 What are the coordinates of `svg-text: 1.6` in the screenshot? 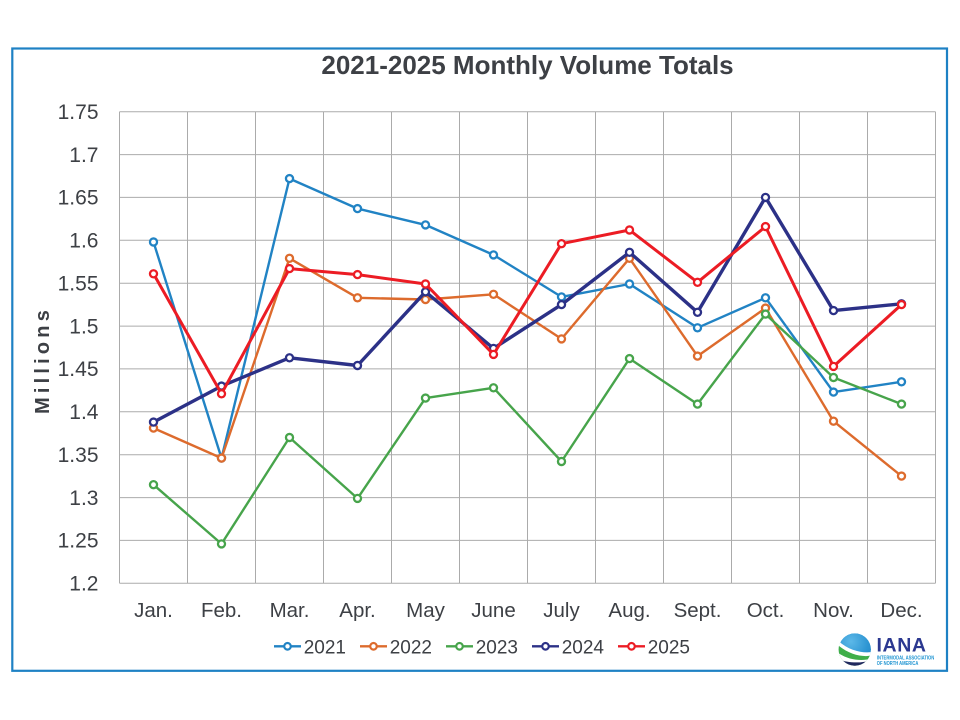 It's located at (83, 241).